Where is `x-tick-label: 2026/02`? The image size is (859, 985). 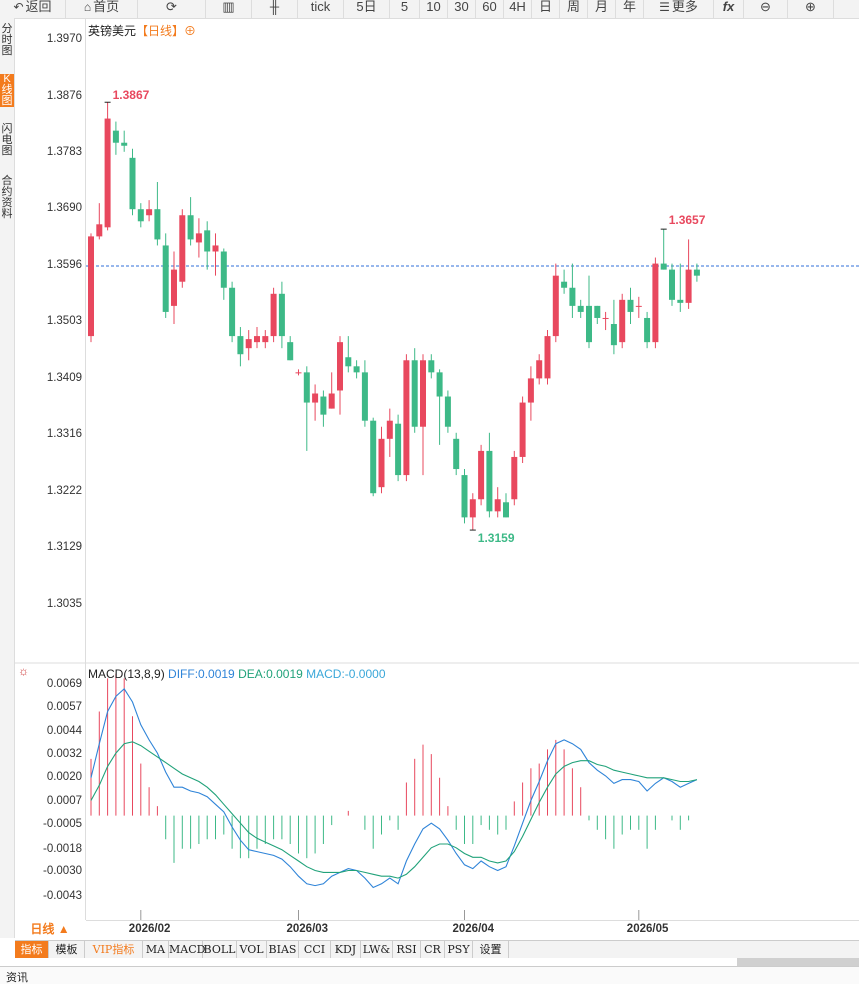
x-tick-label: 2026/02 is located at coordinates (149, 929).